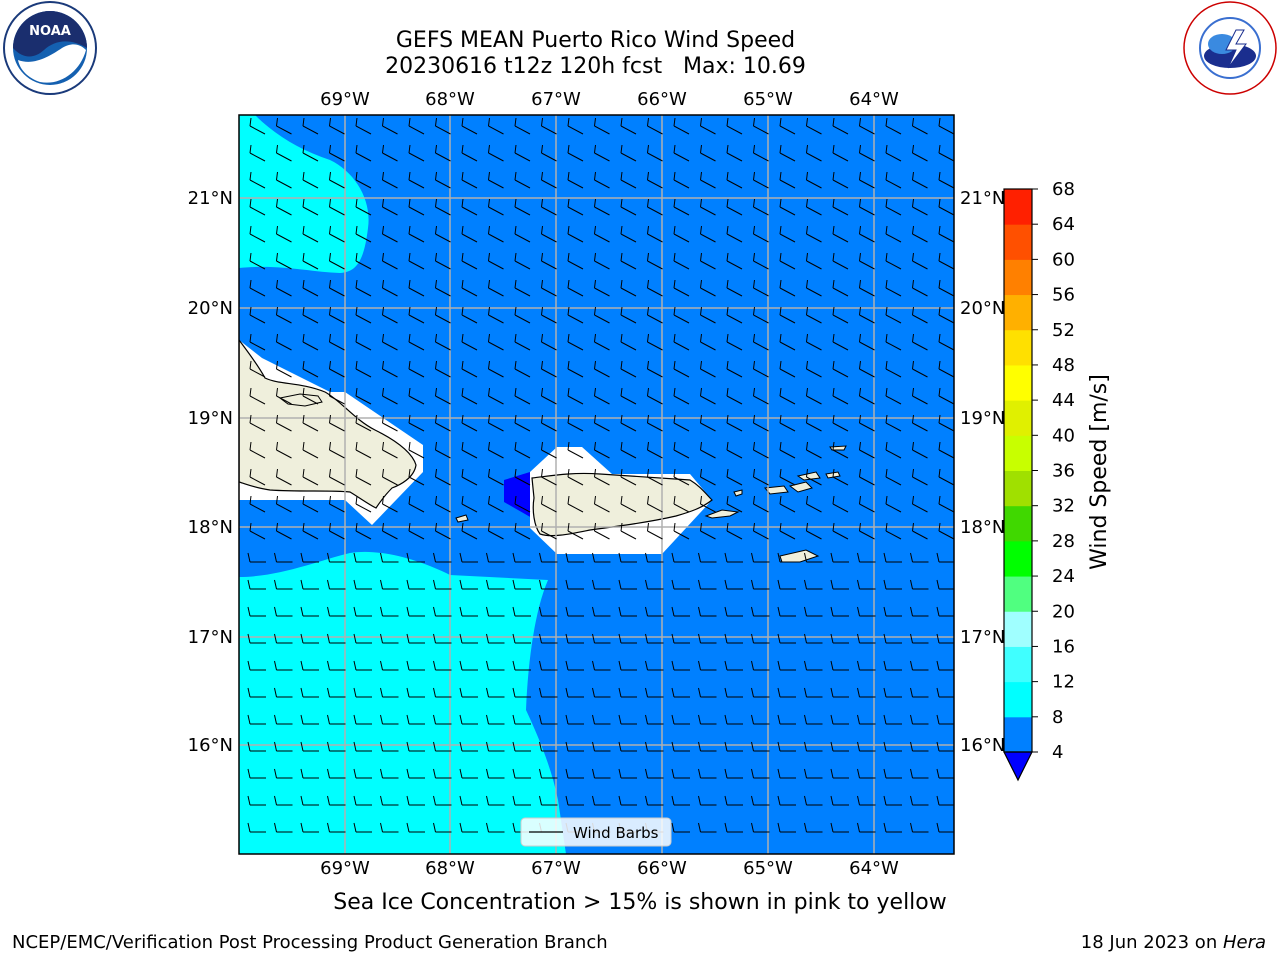 The image size is (1280, 960). I want to click on svg-text: NOAA, so click(50, 31).